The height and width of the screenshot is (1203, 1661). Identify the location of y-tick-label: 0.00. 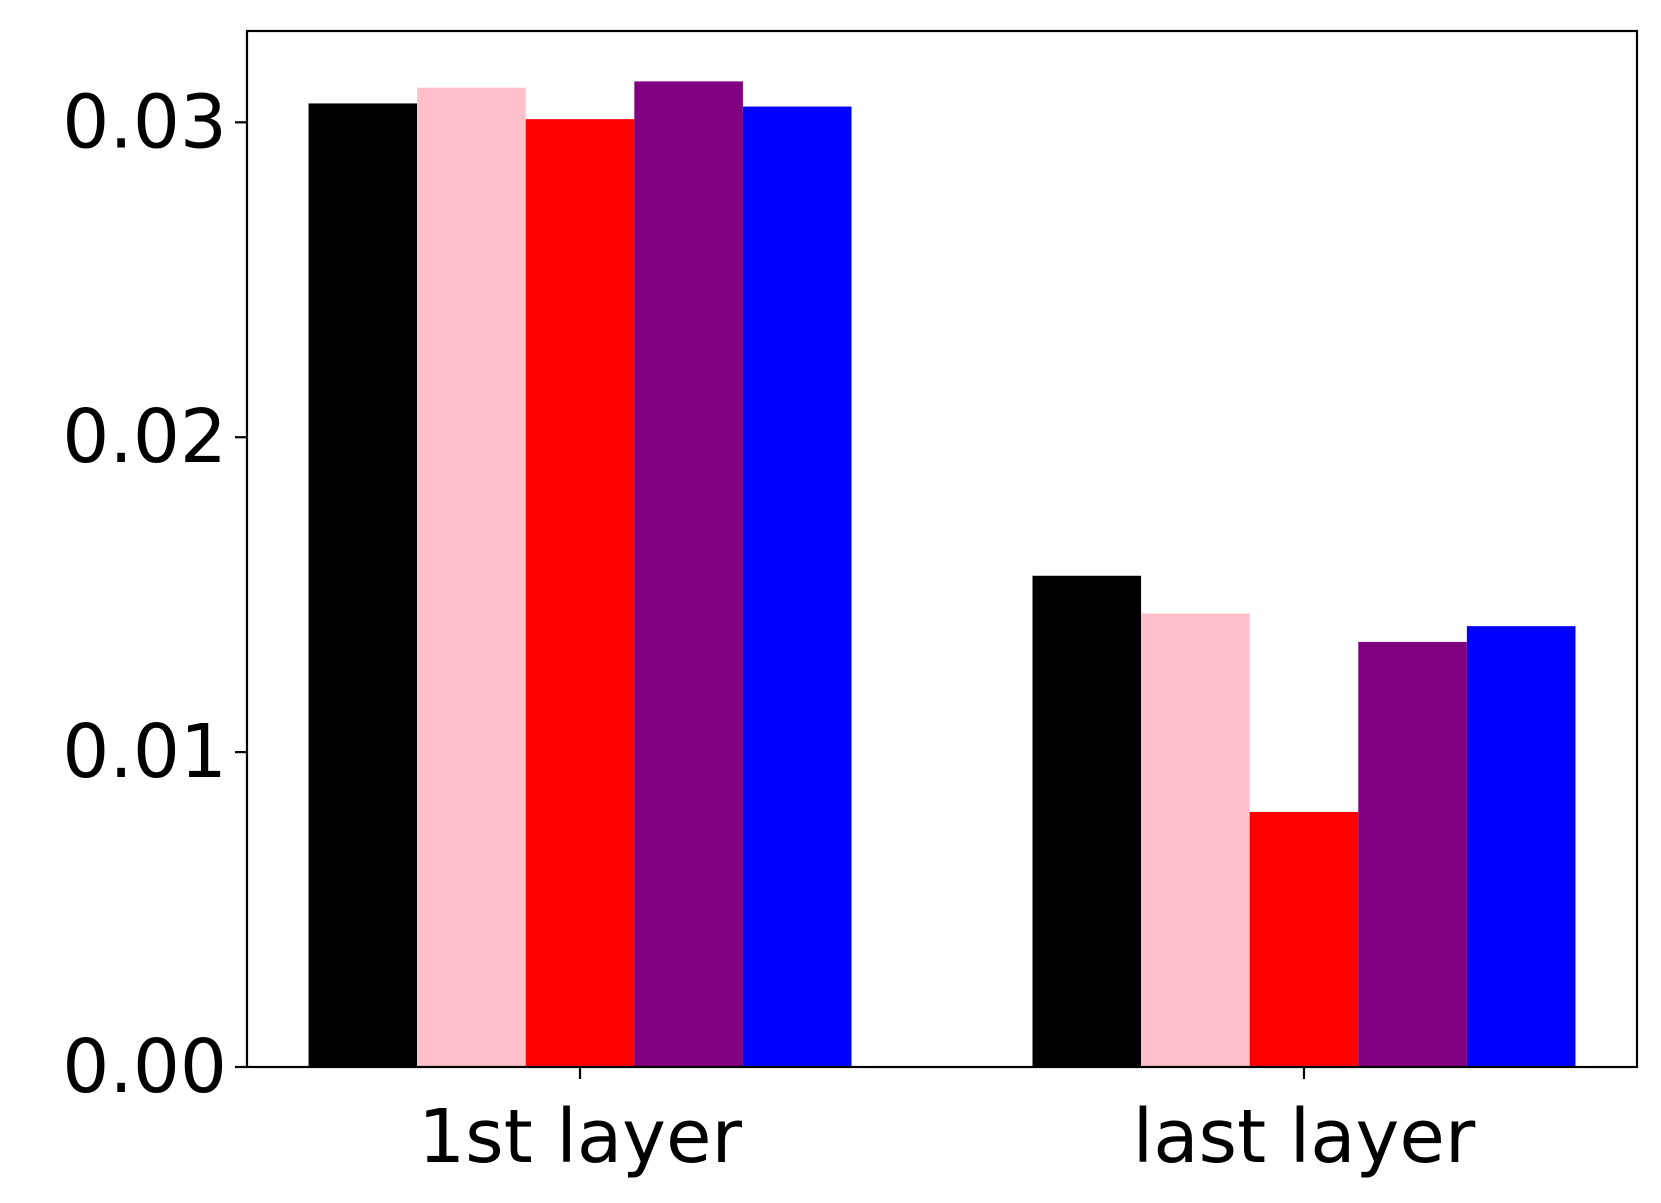
(144, 1067).